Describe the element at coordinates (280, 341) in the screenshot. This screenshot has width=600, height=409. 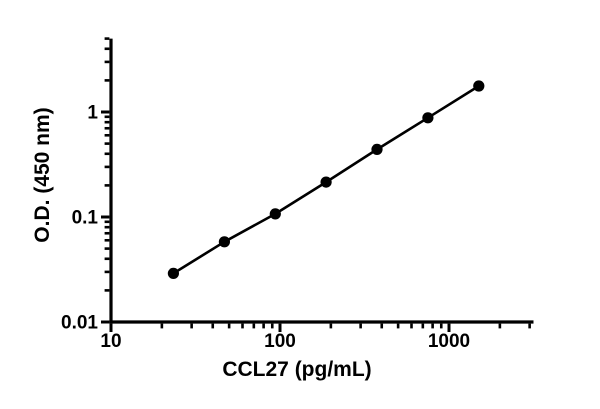
I see `x-tick-label: 100` at that location.